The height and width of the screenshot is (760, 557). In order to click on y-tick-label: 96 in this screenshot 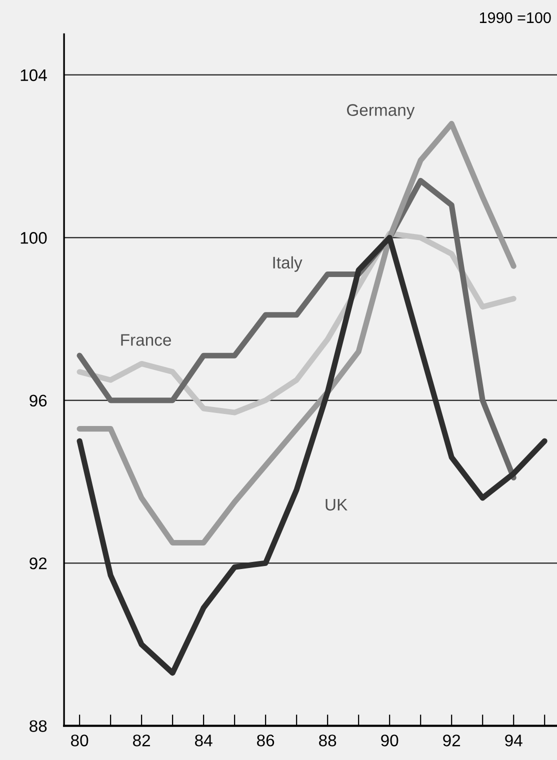, I will do `click(38, 400)`.